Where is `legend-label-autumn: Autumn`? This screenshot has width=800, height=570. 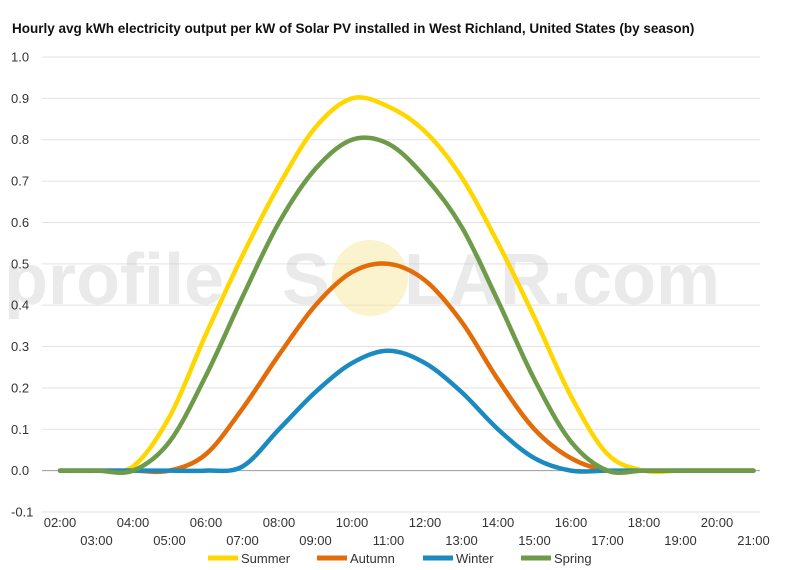
legend-label-autumn: Autumn is located at coordinates (372, 558).